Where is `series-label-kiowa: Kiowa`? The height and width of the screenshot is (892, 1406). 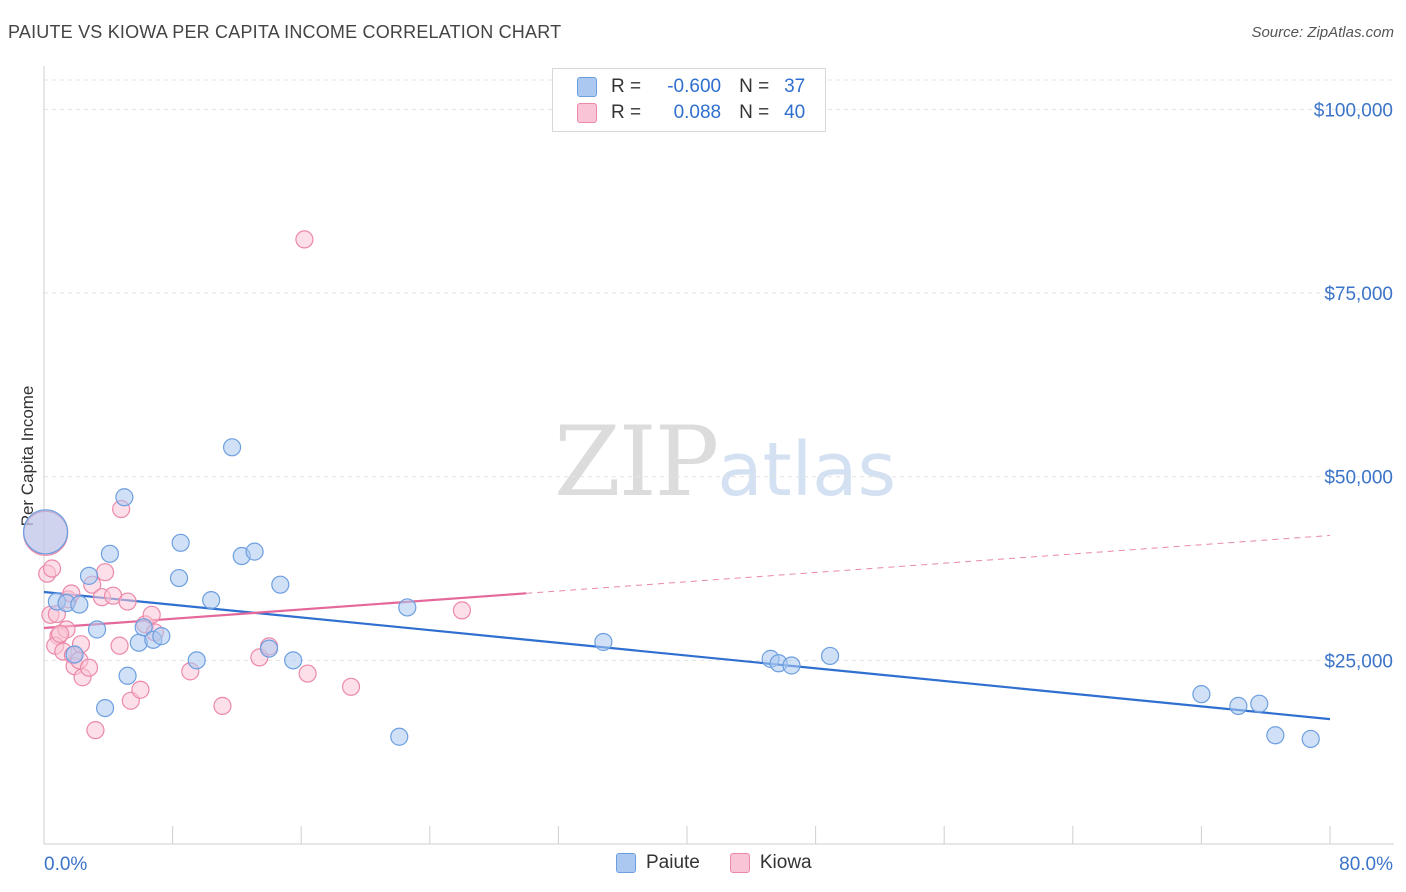
series-label-kiowa: Kiowa is located at coordinates (785, 862).